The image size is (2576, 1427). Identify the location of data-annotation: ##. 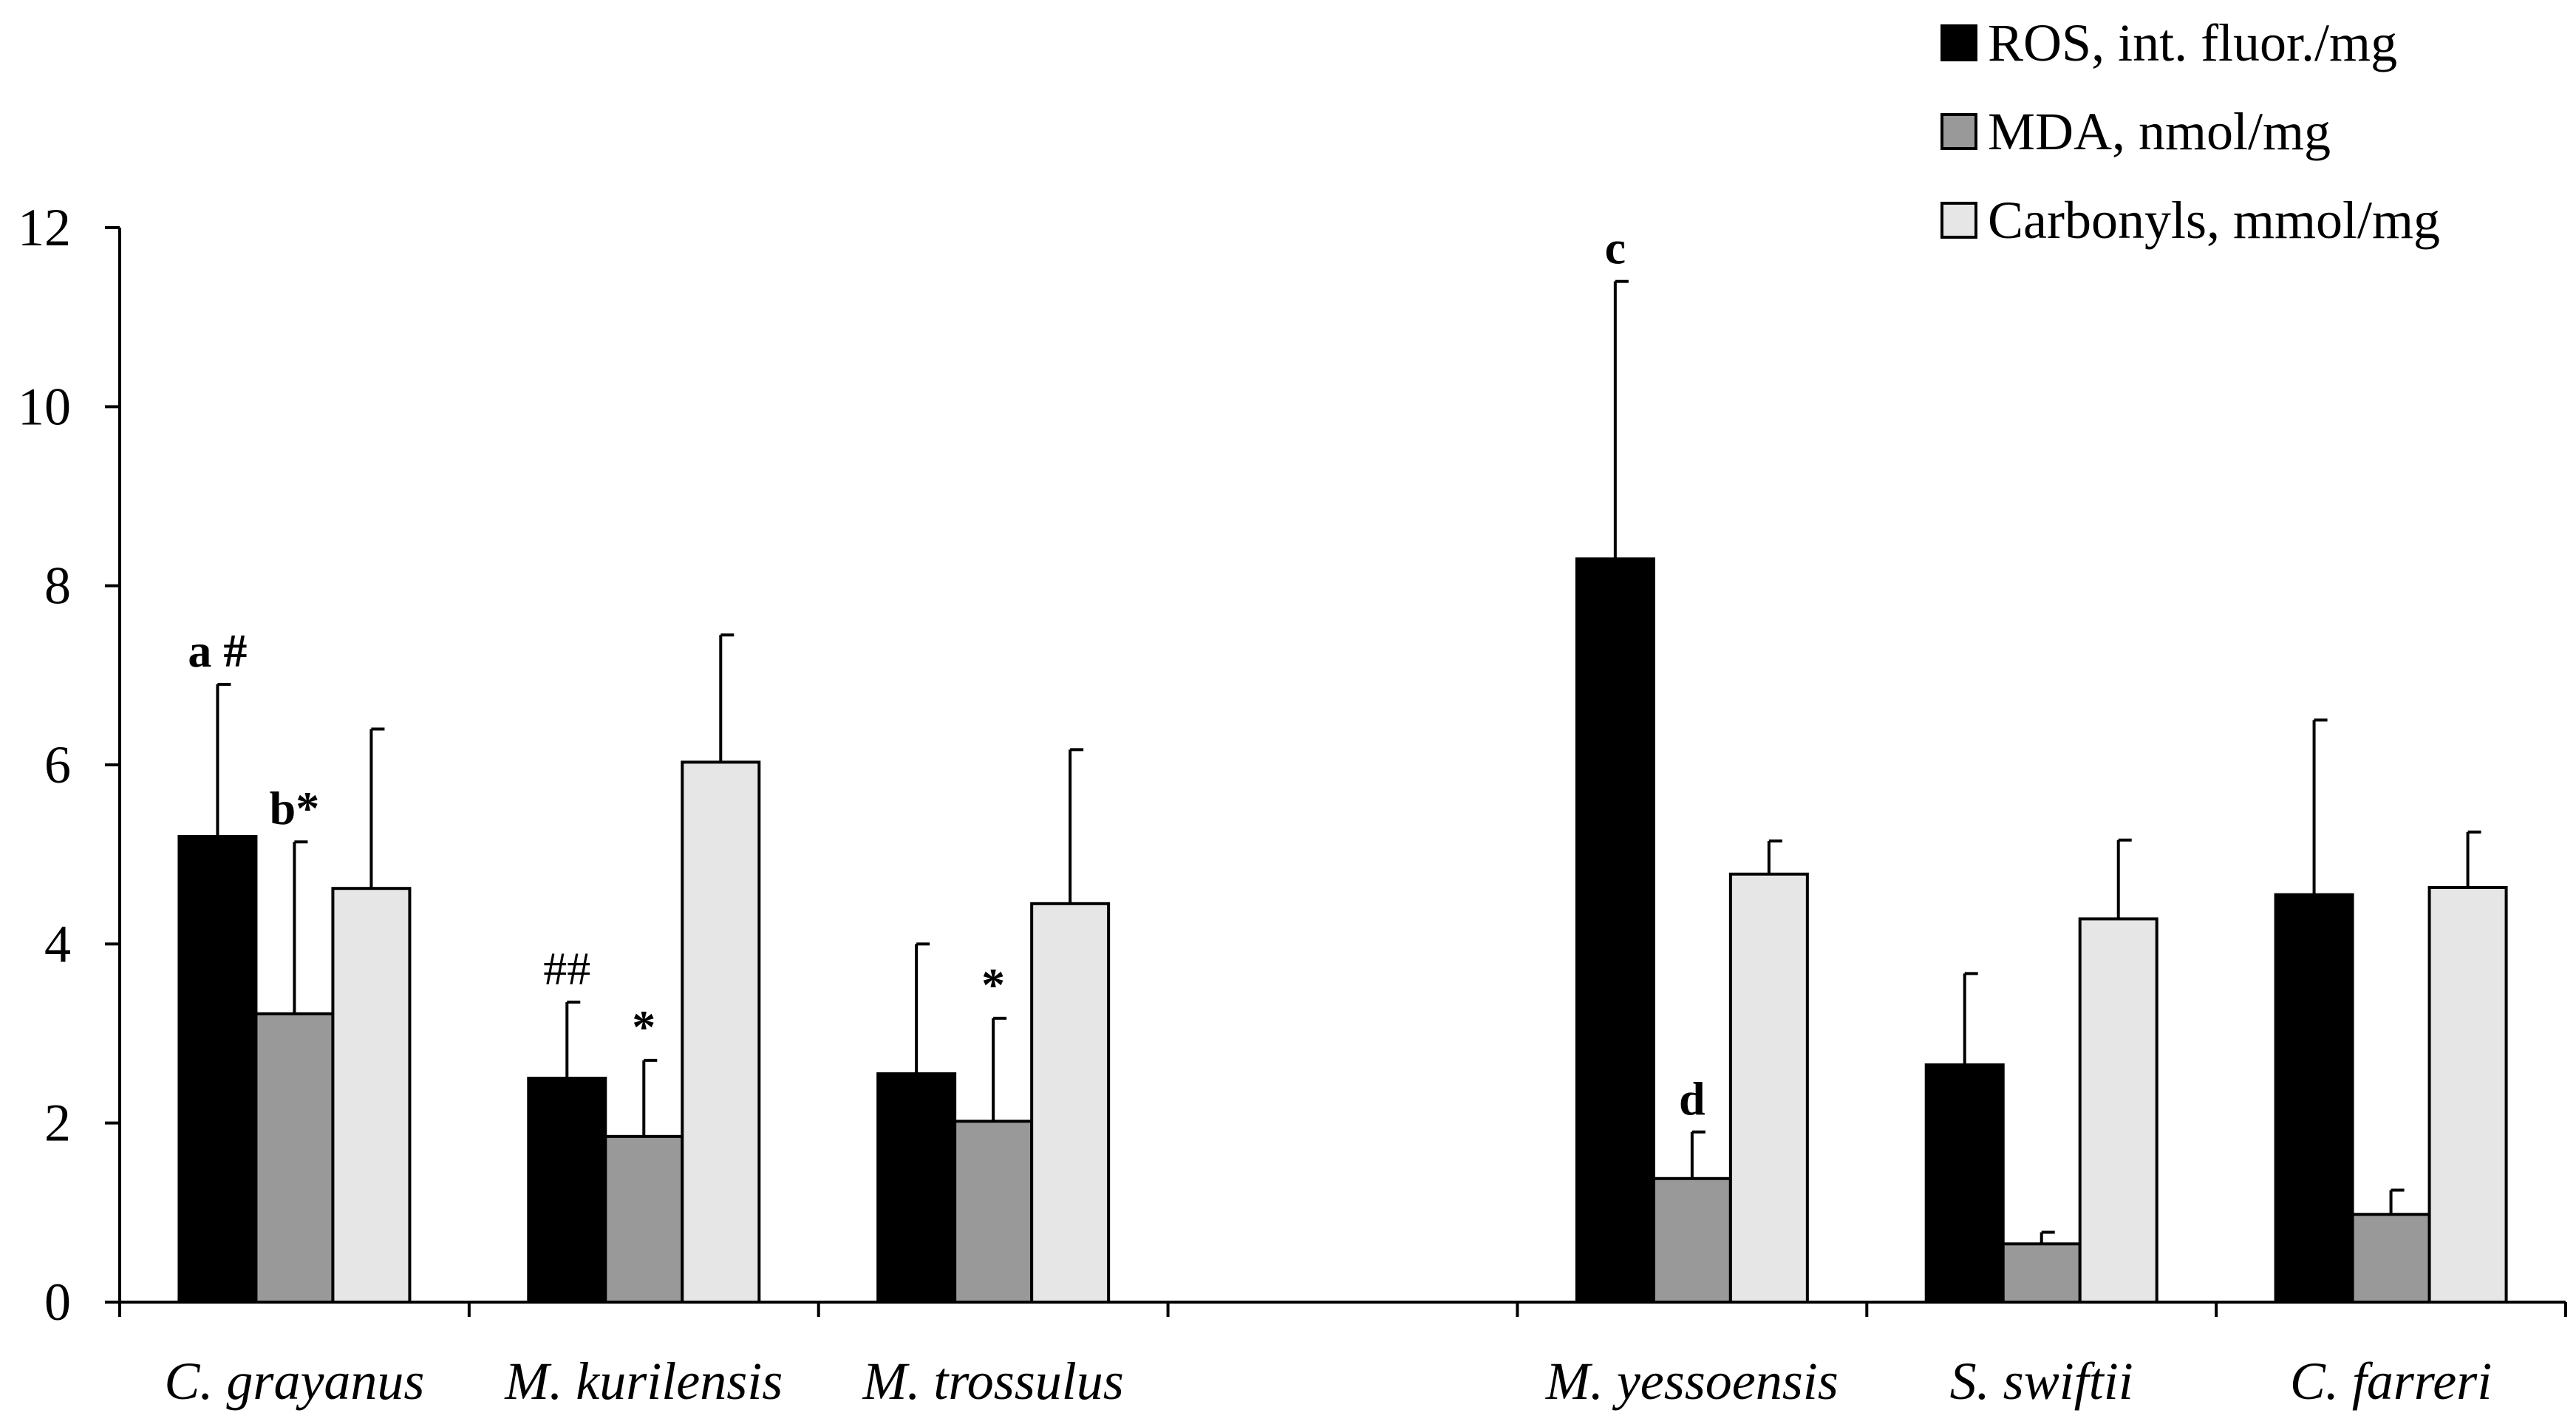
(566, 968).